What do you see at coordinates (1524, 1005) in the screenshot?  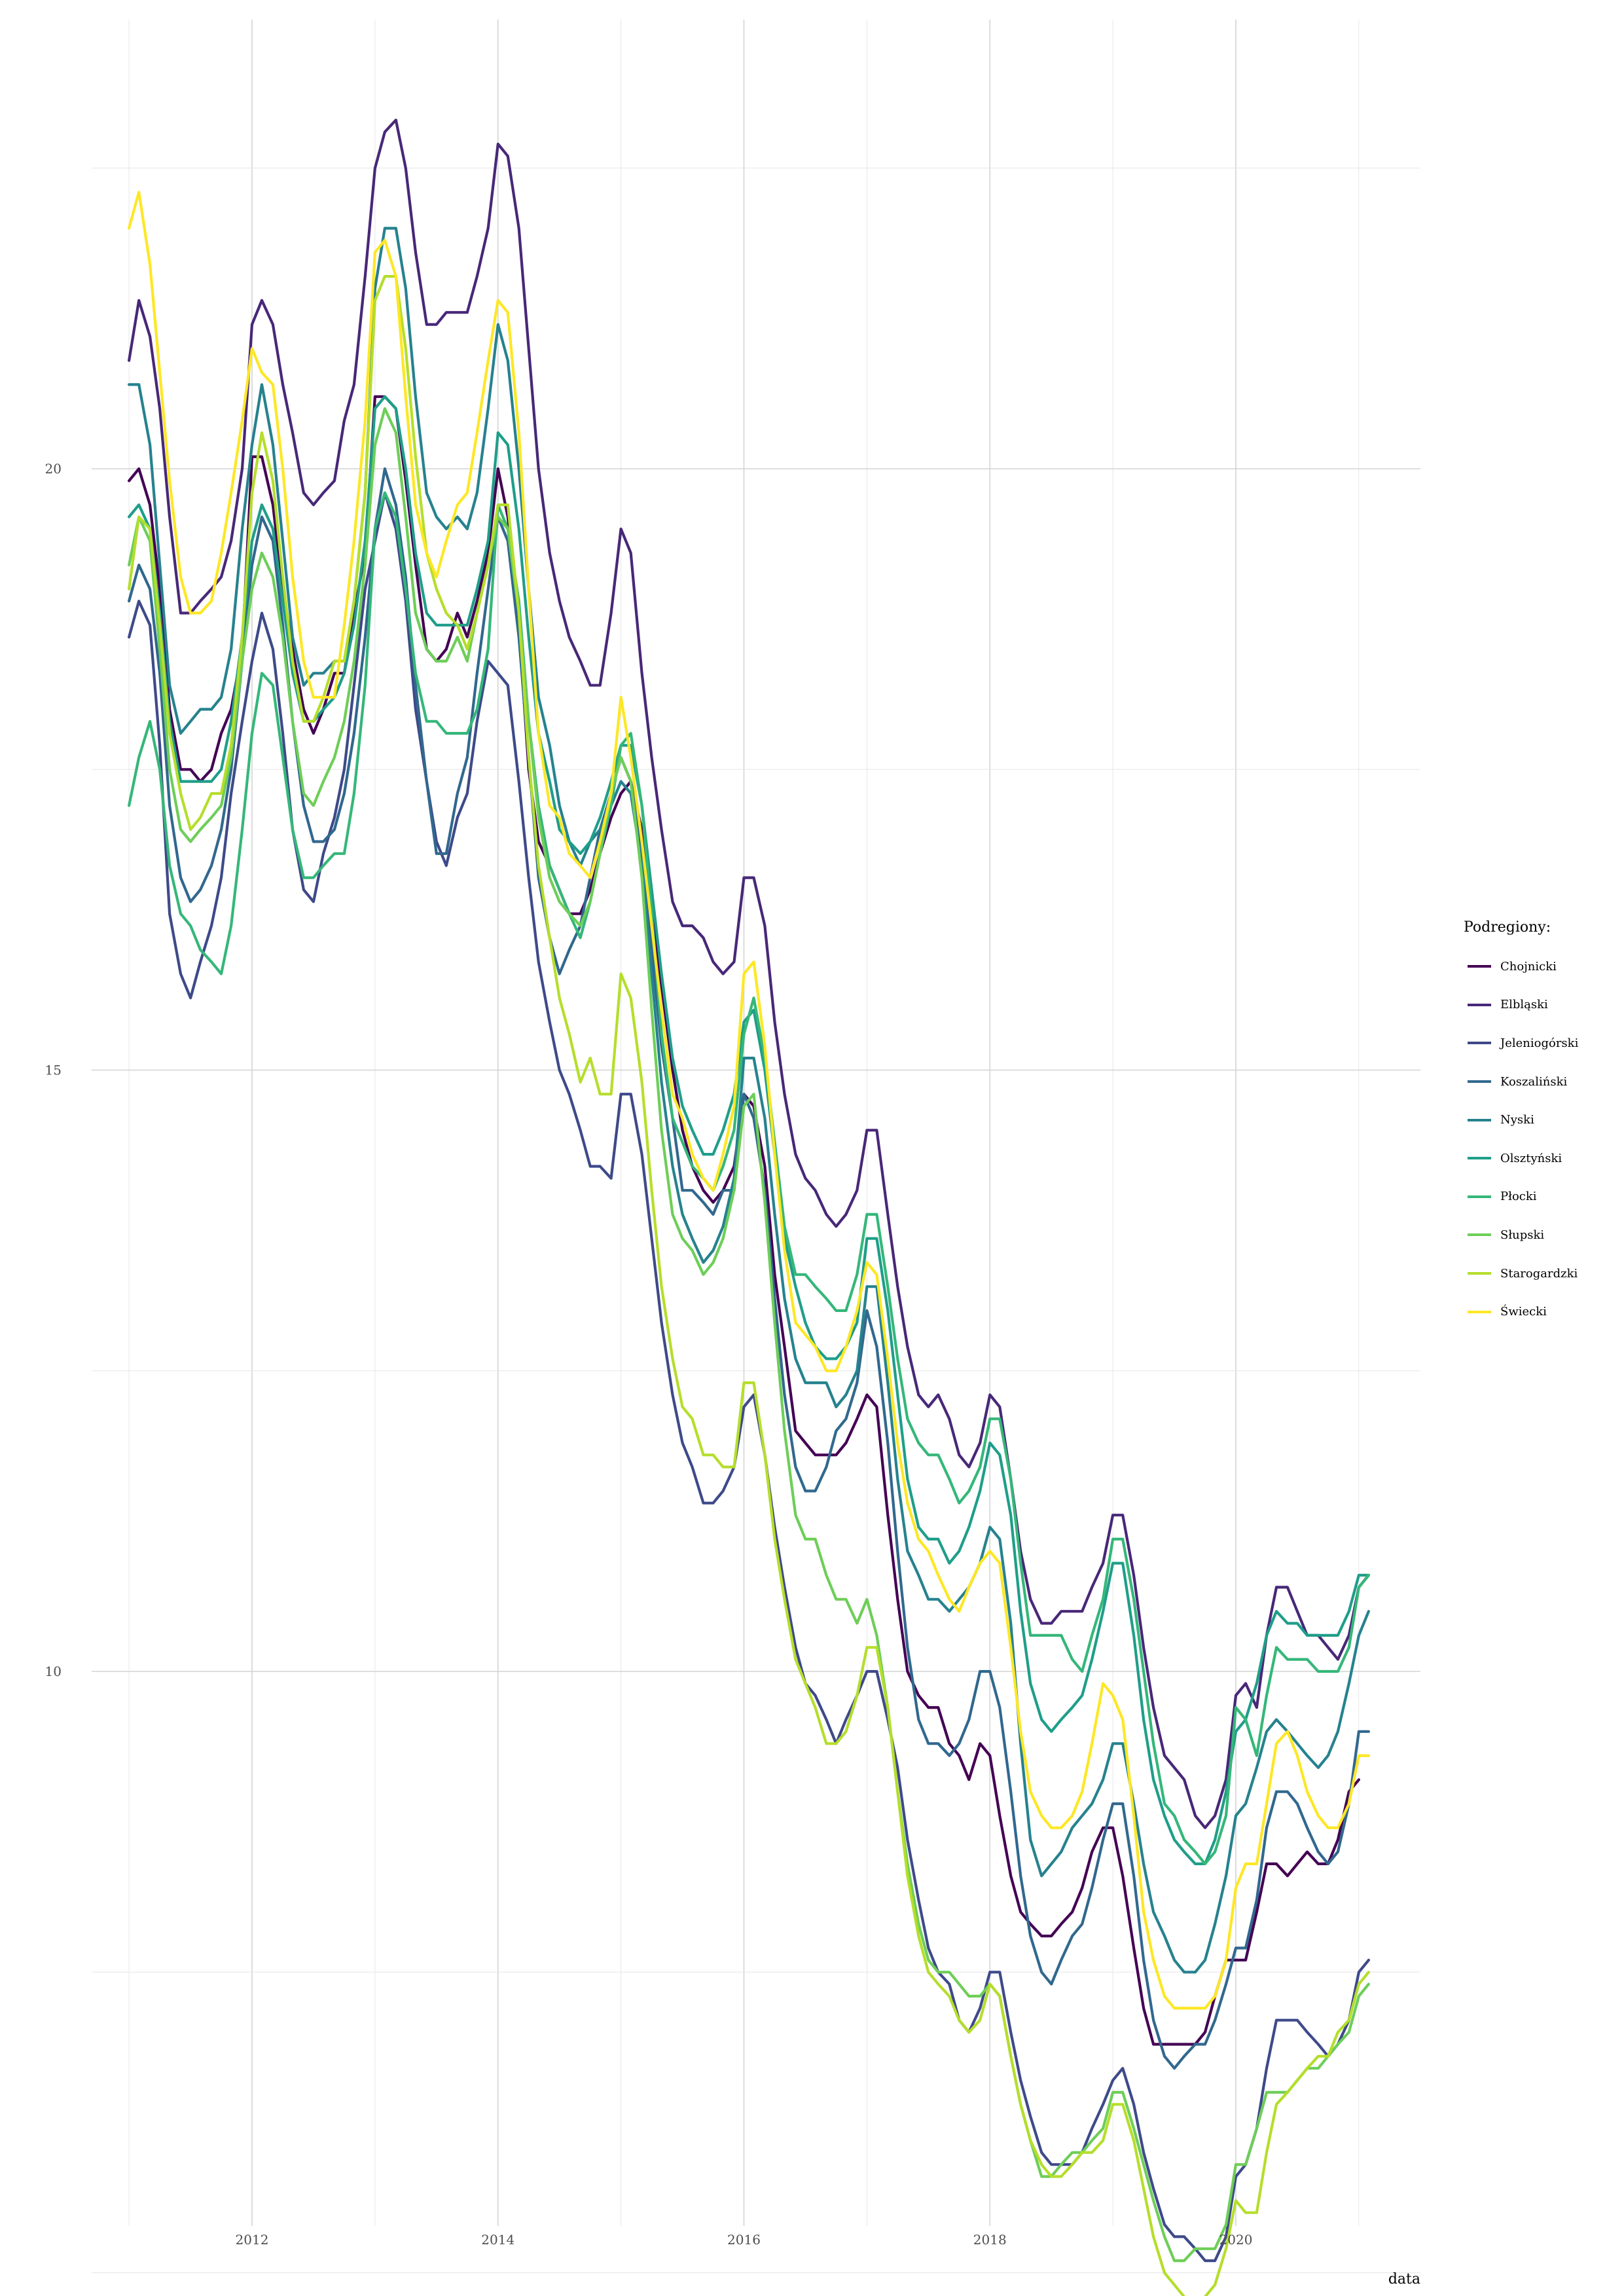 I see `legend-label: Elbląski` at bounding box center [1524, 1005].